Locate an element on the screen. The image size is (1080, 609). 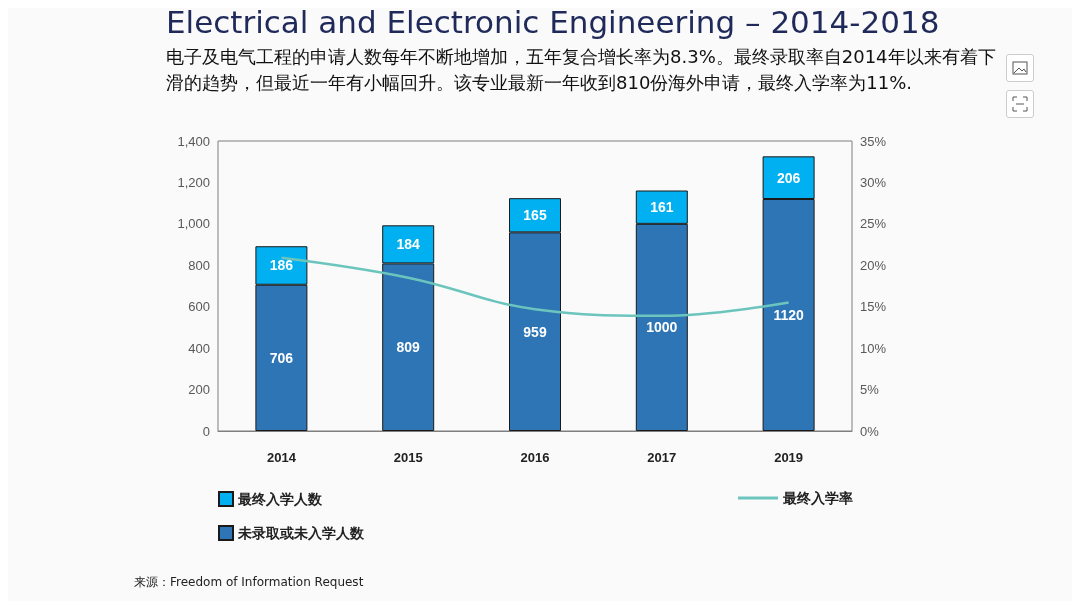
y2-tick-label: 25% is located at coordinates (873, 224).